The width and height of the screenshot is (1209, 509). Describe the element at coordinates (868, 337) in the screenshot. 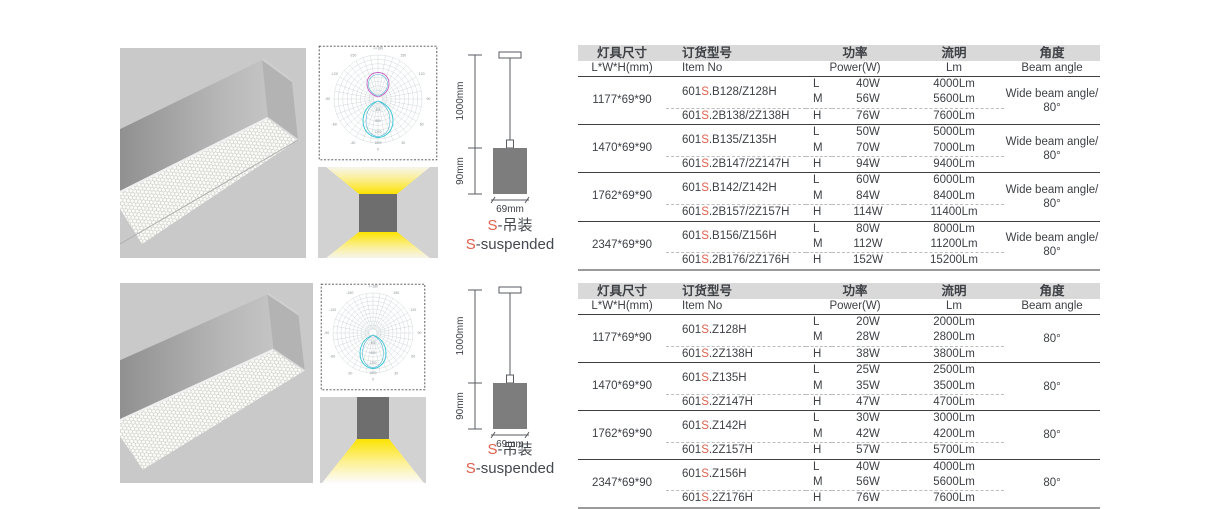

I see `power-value-cell: 28W` at that location.